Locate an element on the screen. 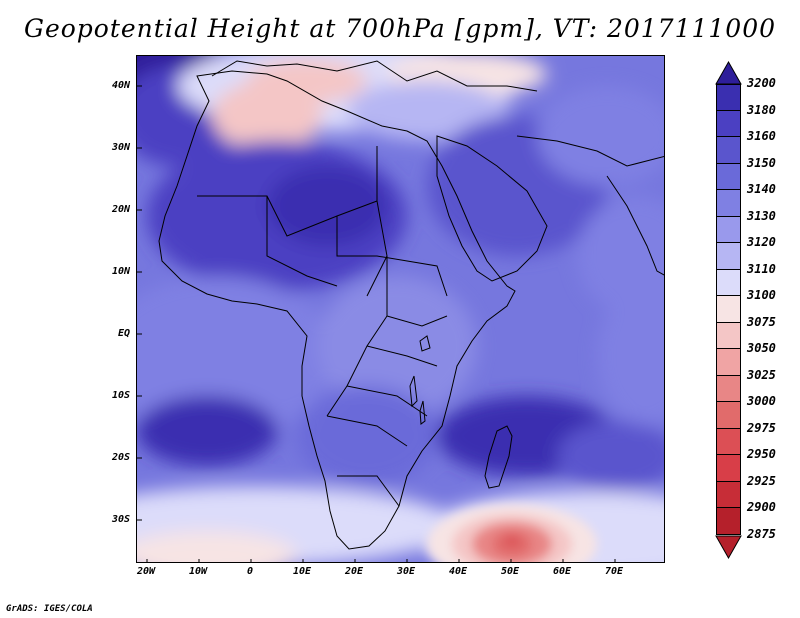 The height and width of the screenshot is (618, 800). low-pressure-center is located at coordinates (512, 533).